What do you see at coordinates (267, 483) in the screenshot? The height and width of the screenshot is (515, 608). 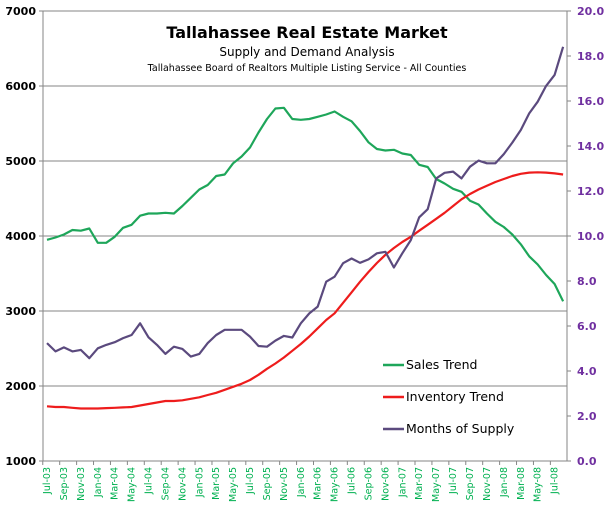 I see `x-axis-tick-label: Sep-05` at bounding box center [267, 483].